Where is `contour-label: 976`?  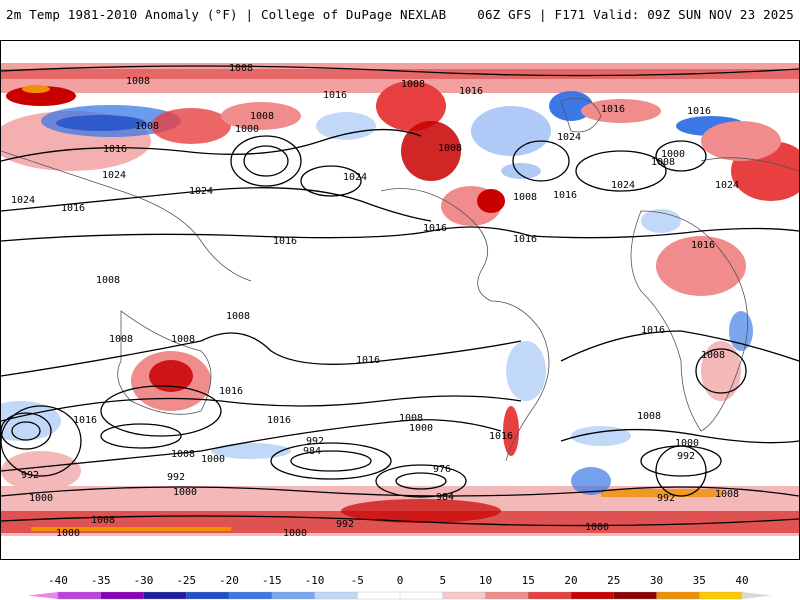 contour-label: 976 is located at coordinates (442, 469).